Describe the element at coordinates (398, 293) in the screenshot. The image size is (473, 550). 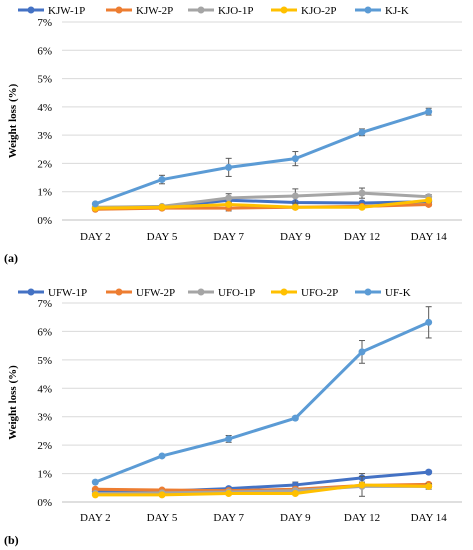
I see `legend-label: UF-K` at that location.